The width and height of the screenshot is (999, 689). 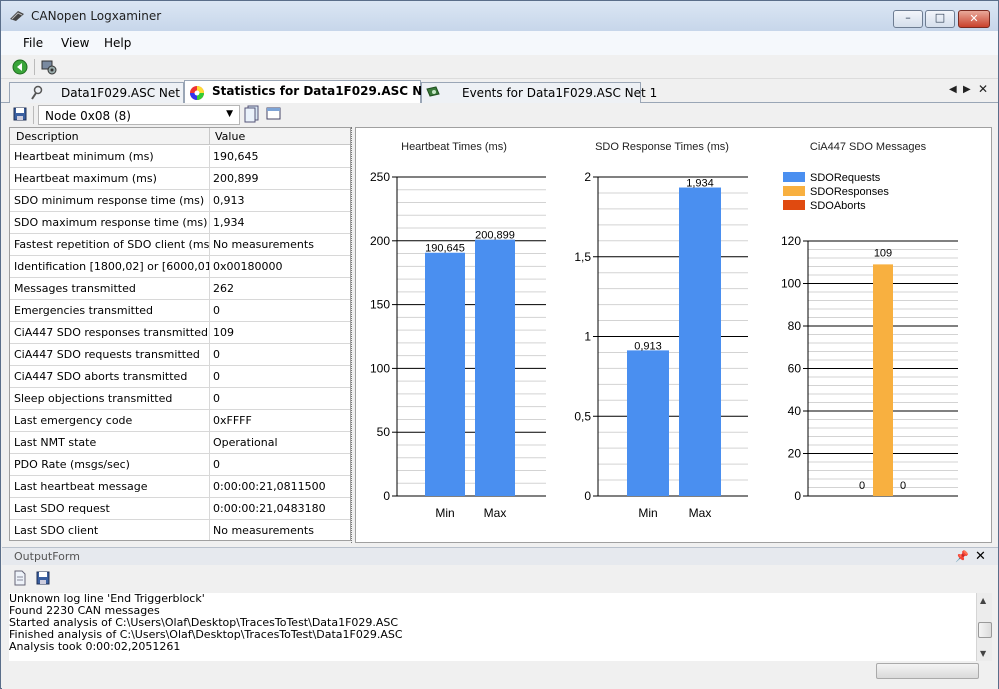 I want to click on bar-sdoresponses, so click(x=883, y=380).